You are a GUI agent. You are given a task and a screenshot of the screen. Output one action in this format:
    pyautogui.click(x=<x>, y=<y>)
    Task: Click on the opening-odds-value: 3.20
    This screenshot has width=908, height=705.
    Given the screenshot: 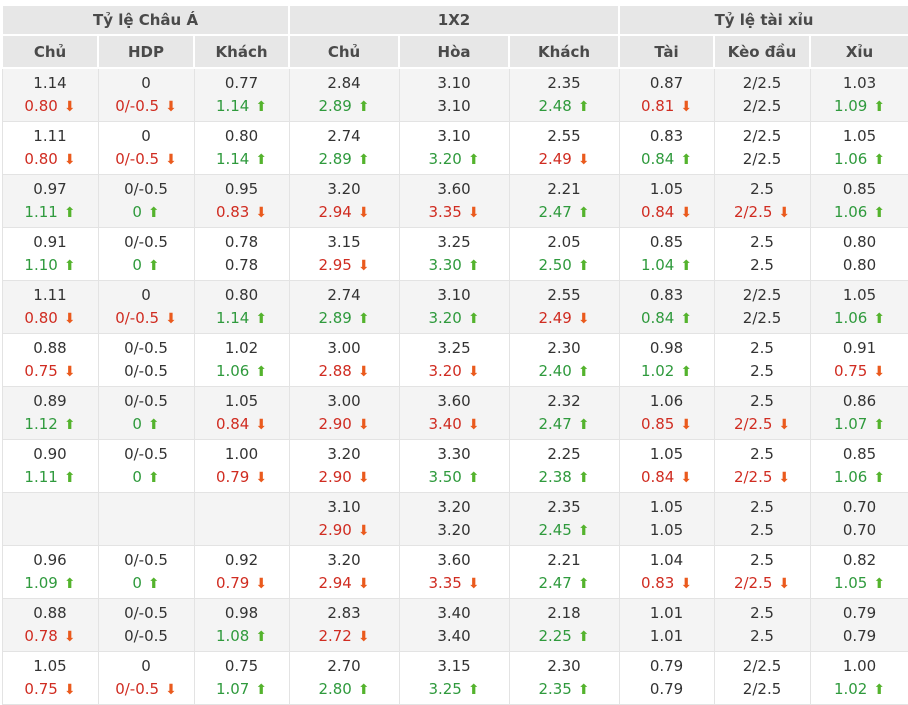 What is the action you would take?
    pyautogui.click(x=344, y=453)
    